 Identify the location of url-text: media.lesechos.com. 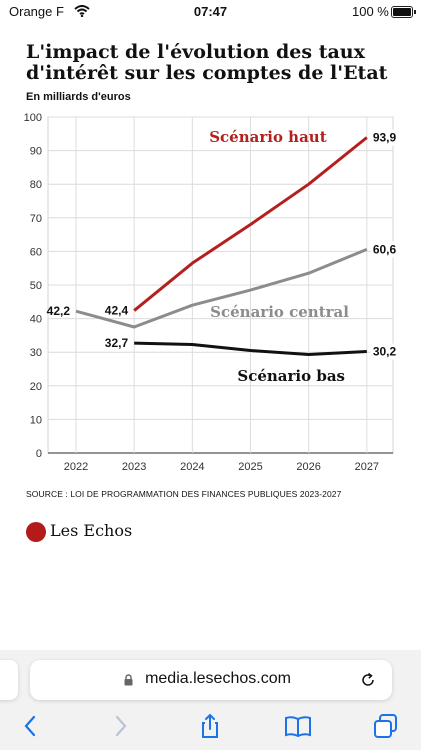
(218, 678).